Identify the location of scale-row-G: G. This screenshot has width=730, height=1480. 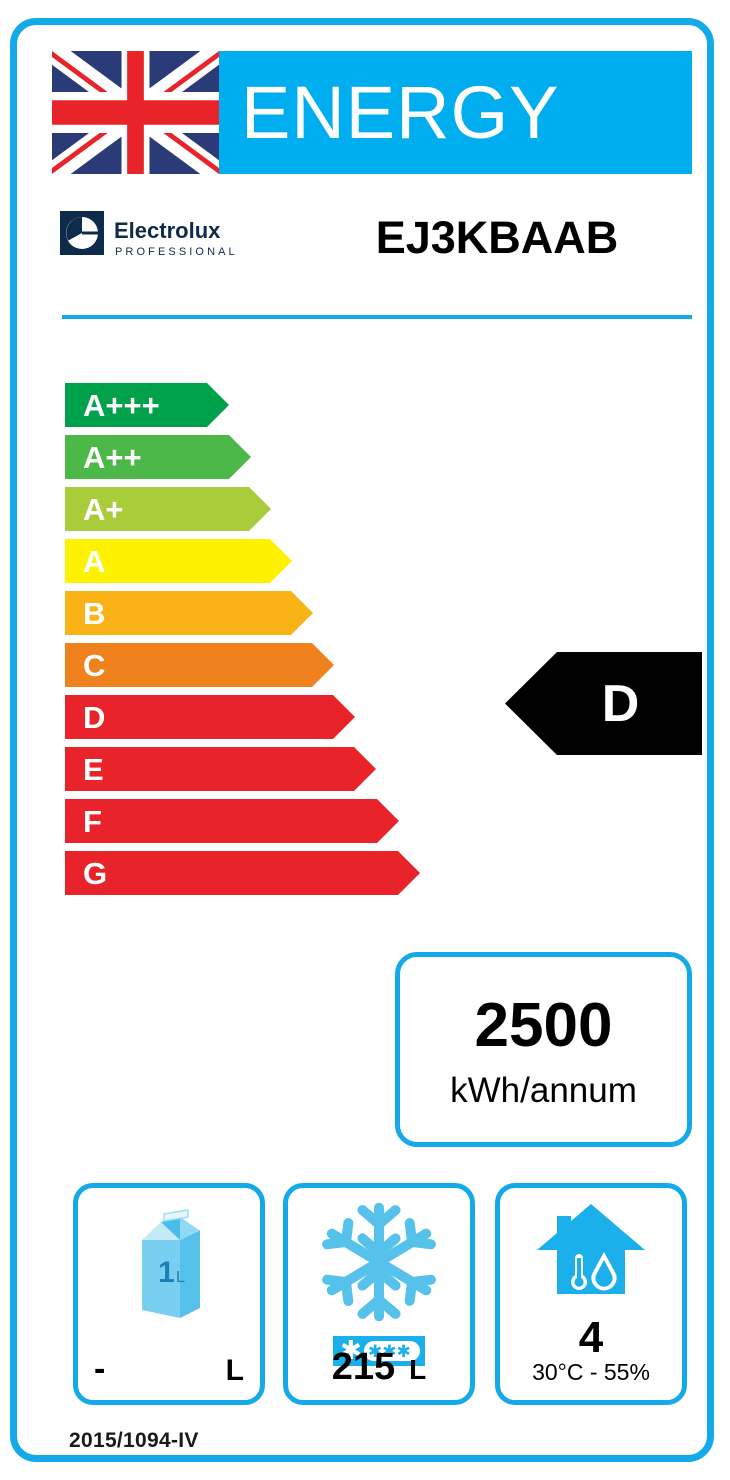
(265, 873).